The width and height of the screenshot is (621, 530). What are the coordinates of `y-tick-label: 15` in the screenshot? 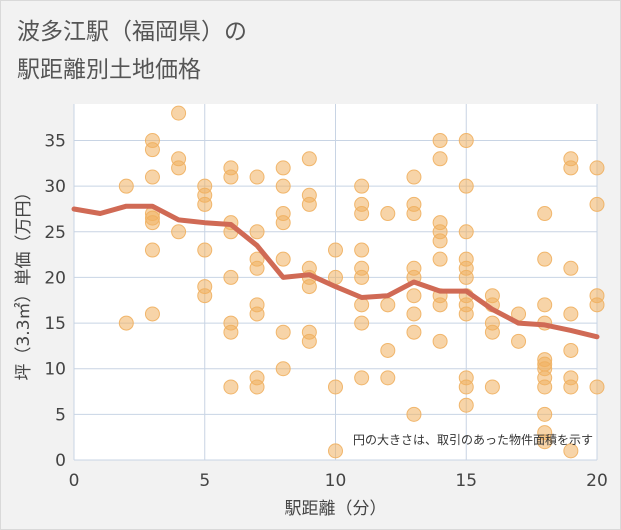 It's located at (55, 324).